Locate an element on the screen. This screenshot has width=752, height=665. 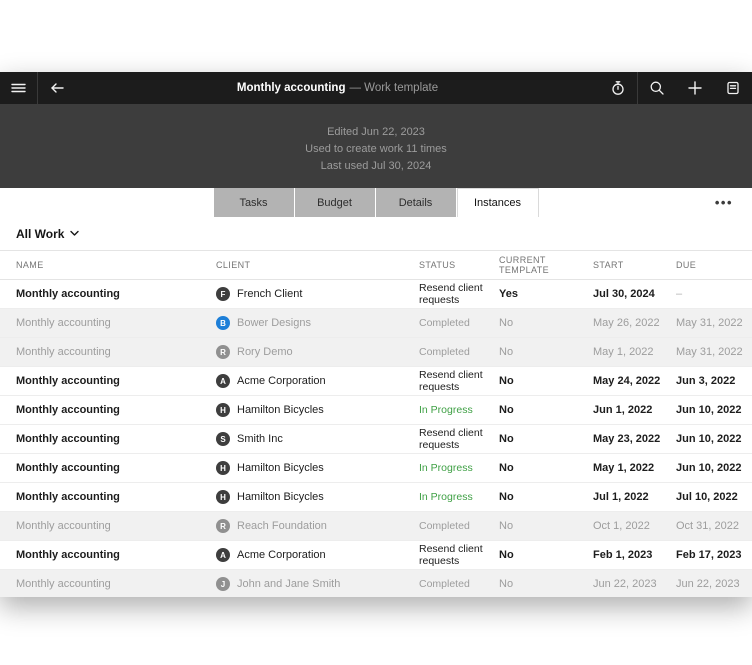
more-menu-button: ••• is located at coordinates (724, 202).